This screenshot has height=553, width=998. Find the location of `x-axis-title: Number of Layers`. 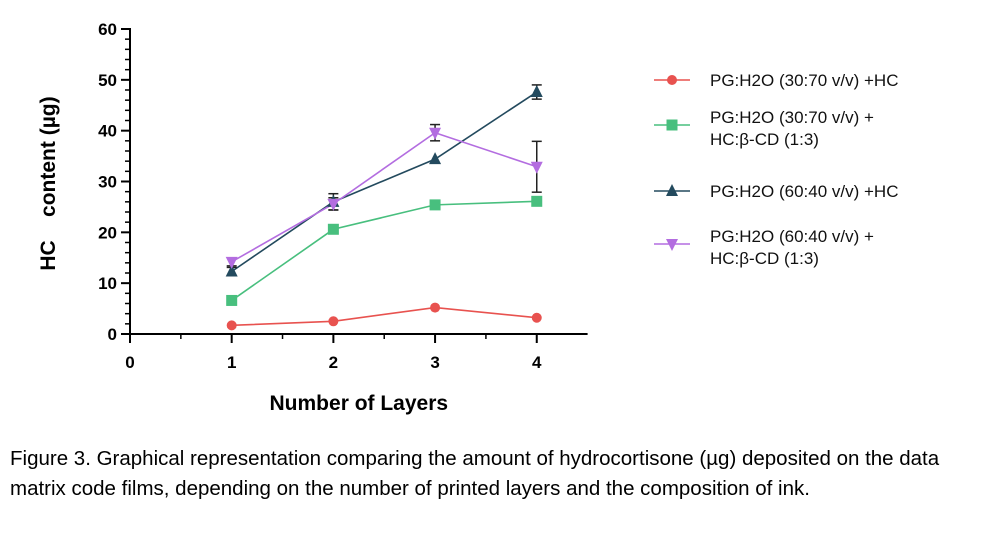

x-axis-title: Number of Layers is located at coordinates (359, 403).